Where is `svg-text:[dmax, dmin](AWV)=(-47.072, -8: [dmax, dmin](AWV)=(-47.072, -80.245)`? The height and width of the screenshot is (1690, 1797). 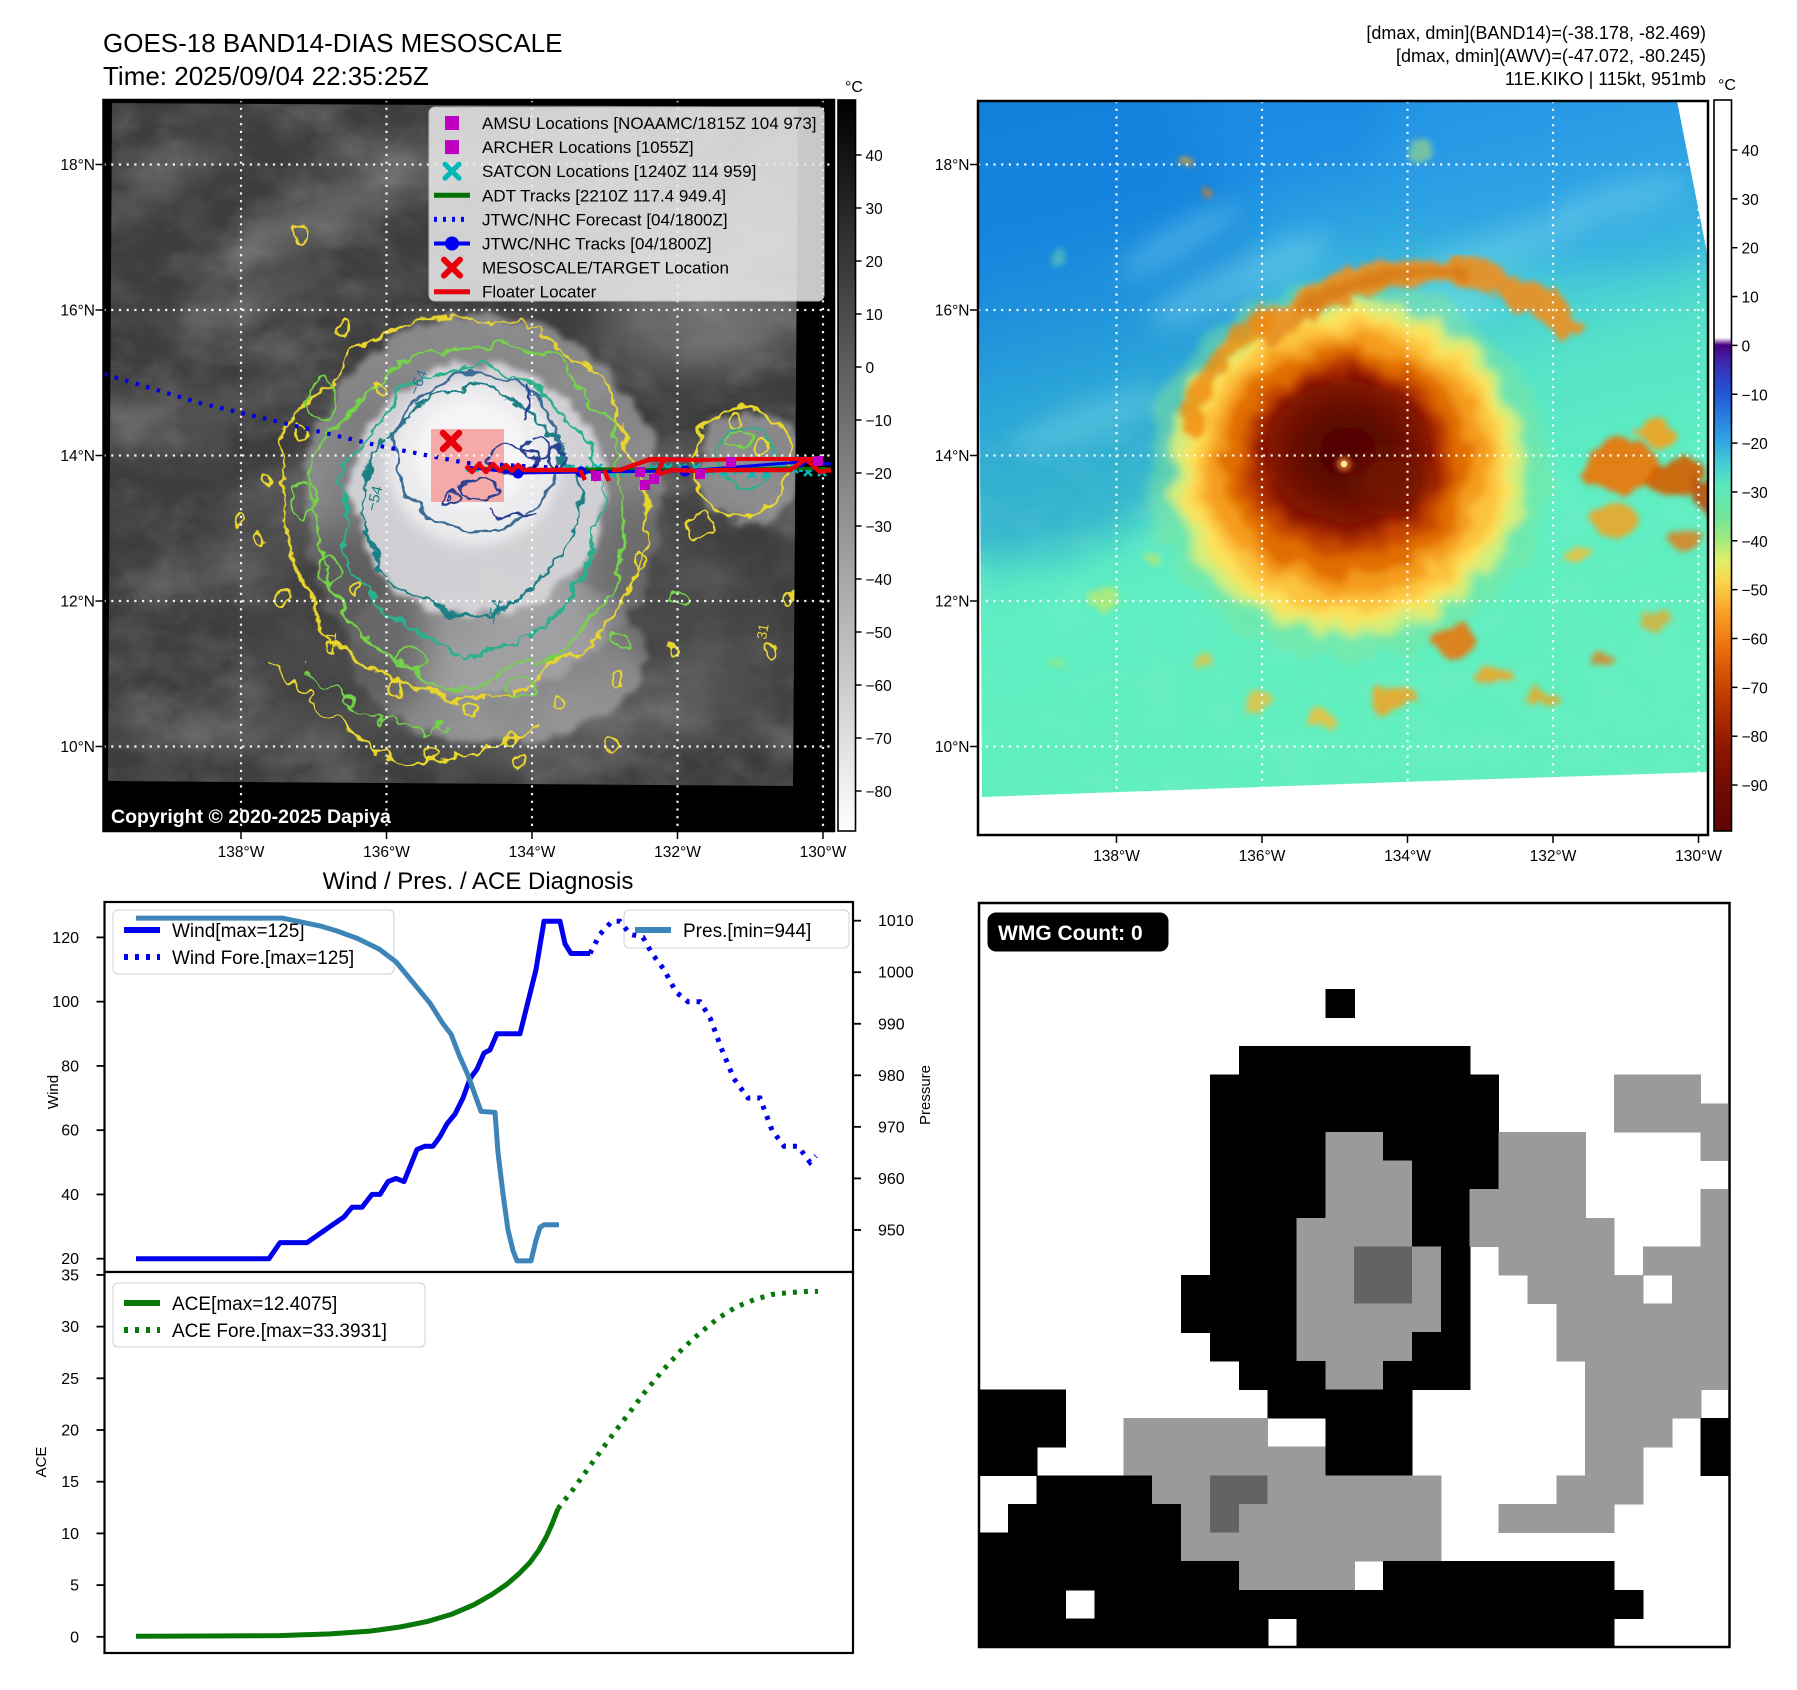
svg-text:[dmax, dmin](AWV)=(-47.072, -8: [dmax, dmin](AWV)=(-47.072, -80.245) is located at coordinates (1551, 56).